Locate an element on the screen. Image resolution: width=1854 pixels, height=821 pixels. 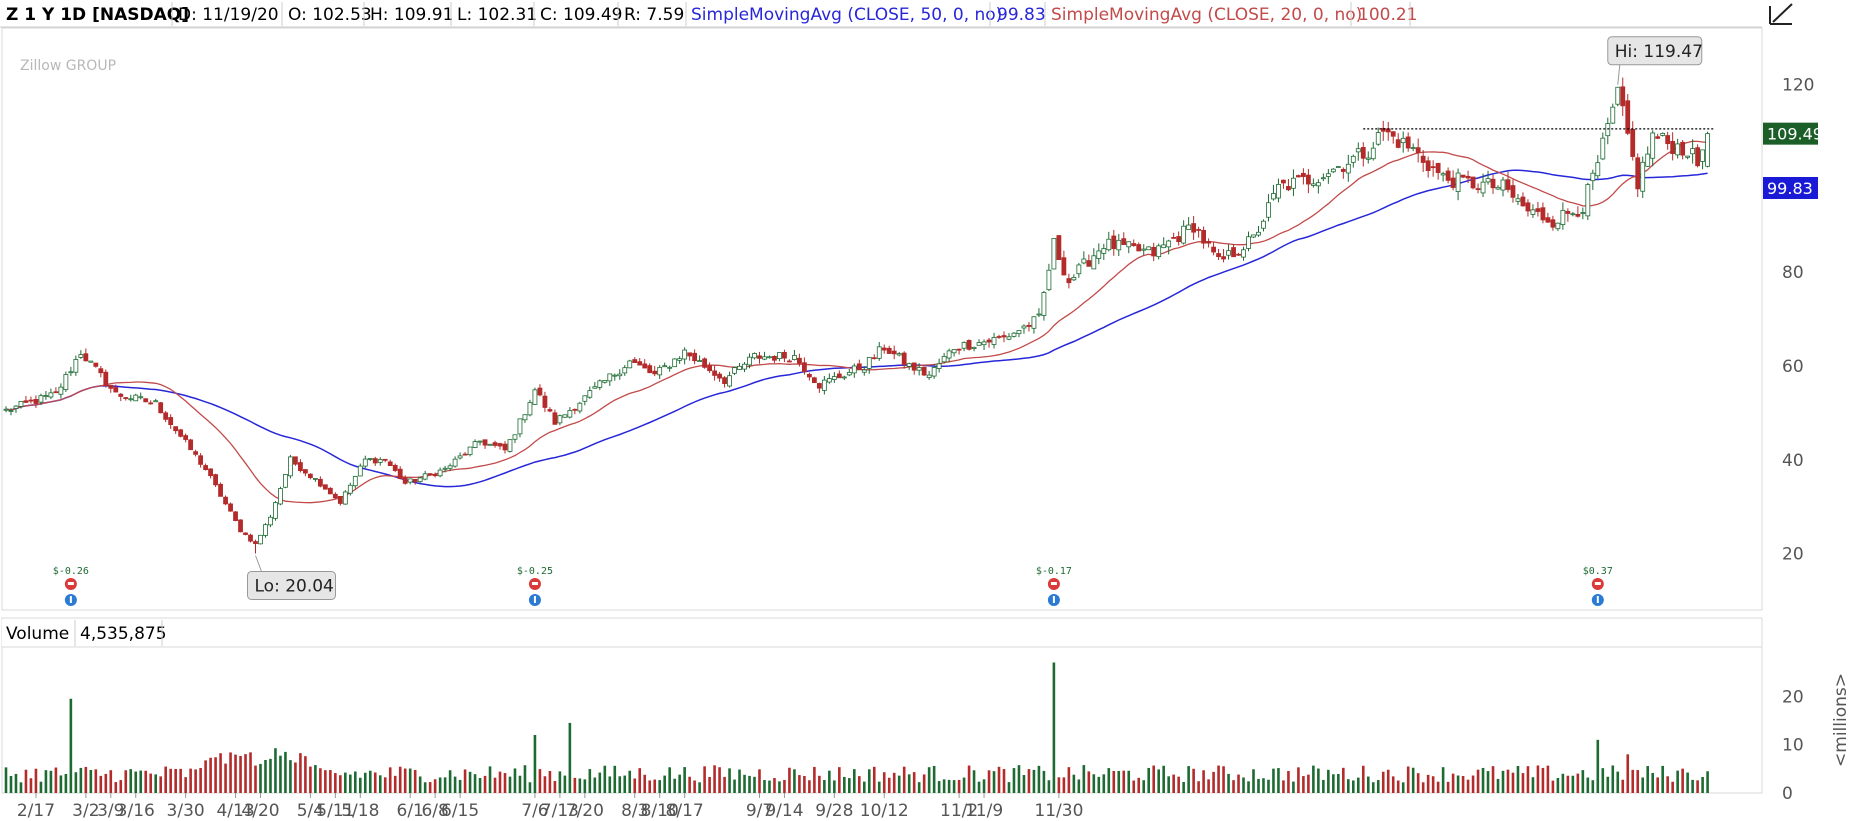
last-tag-rect is located at coordinates (1790, 133).